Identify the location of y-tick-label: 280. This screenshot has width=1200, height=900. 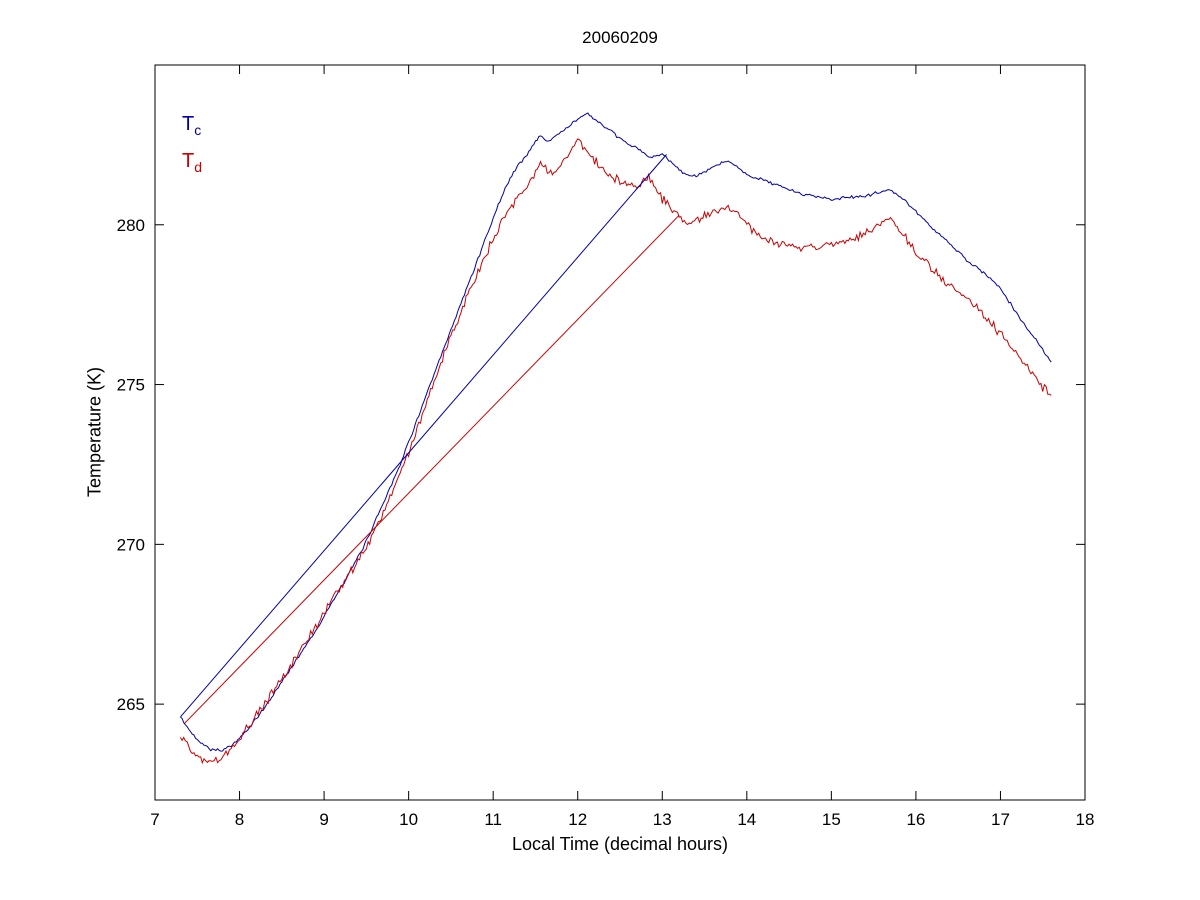
(131, 225).